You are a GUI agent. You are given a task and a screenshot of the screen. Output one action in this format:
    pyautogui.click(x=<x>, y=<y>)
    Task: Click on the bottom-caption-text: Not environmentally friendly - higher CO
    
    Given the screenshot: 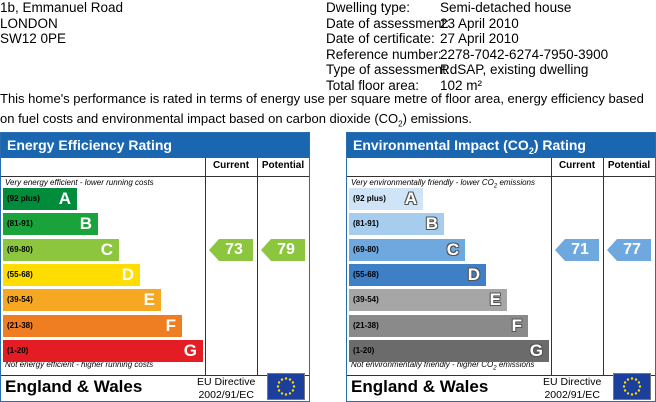 What is the action you would take?
    pyautogui.click(x=422, y=364)
    